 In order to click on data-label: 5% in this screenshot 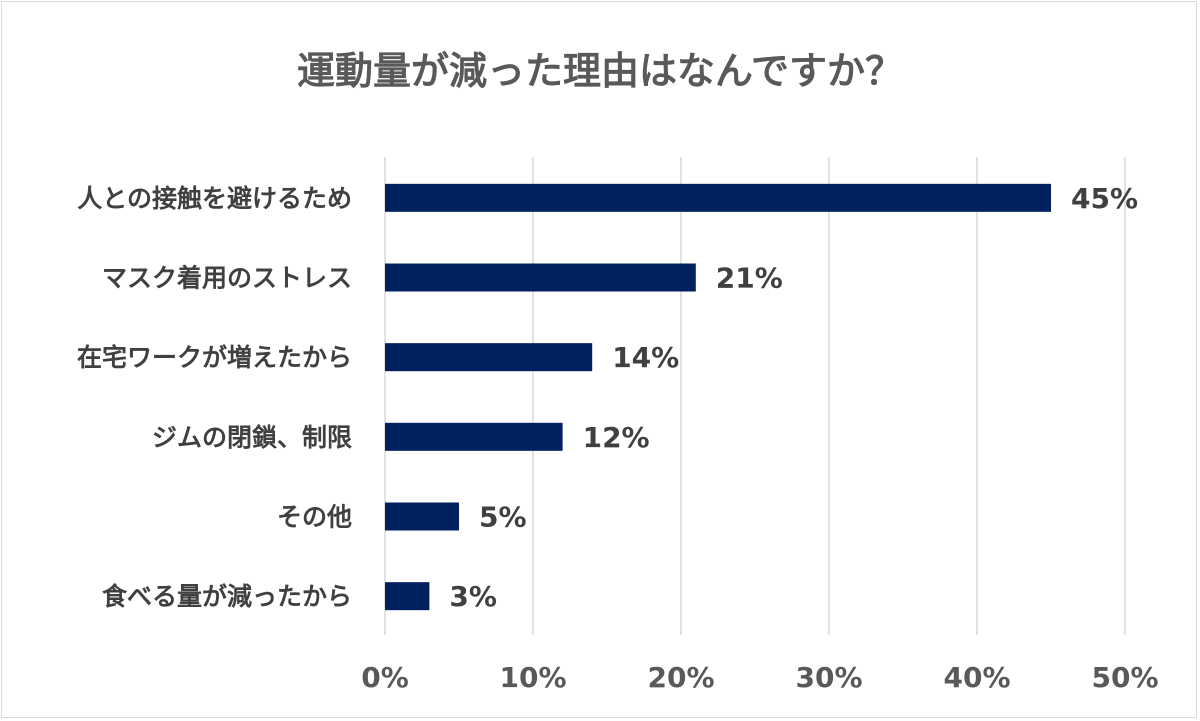, I will do `click(503, 517)`.